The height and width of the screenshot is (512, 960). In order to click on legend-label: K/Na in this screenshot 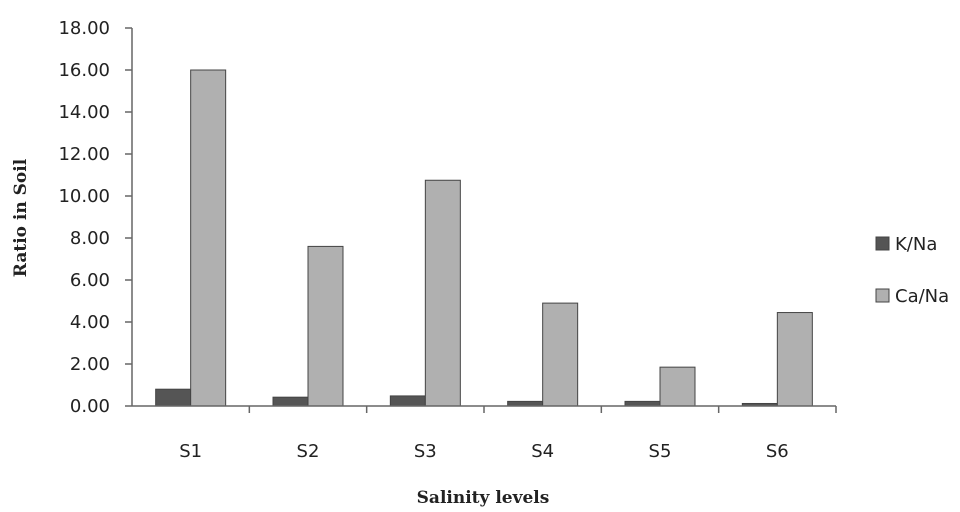, I will do `click(916, 244)`.